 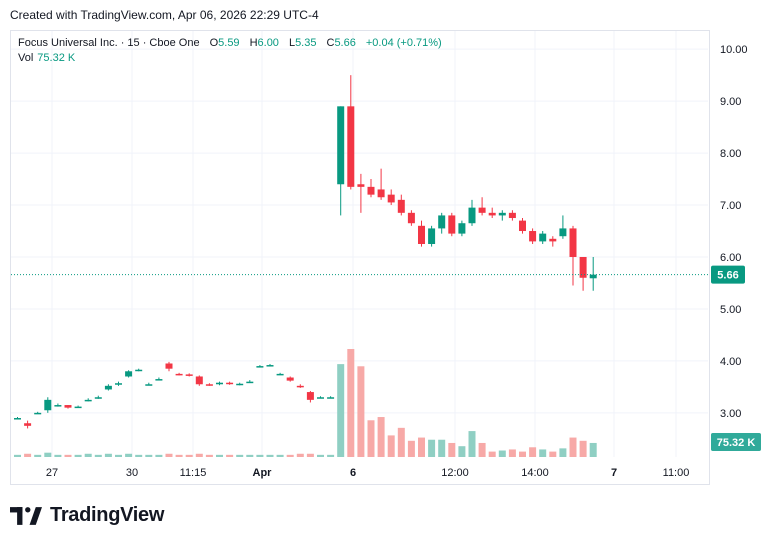 What do you see at coordinates (730, 258) in the screenshot?
I see `y-tick-label: 6.00` at bounding box center [730, 258].